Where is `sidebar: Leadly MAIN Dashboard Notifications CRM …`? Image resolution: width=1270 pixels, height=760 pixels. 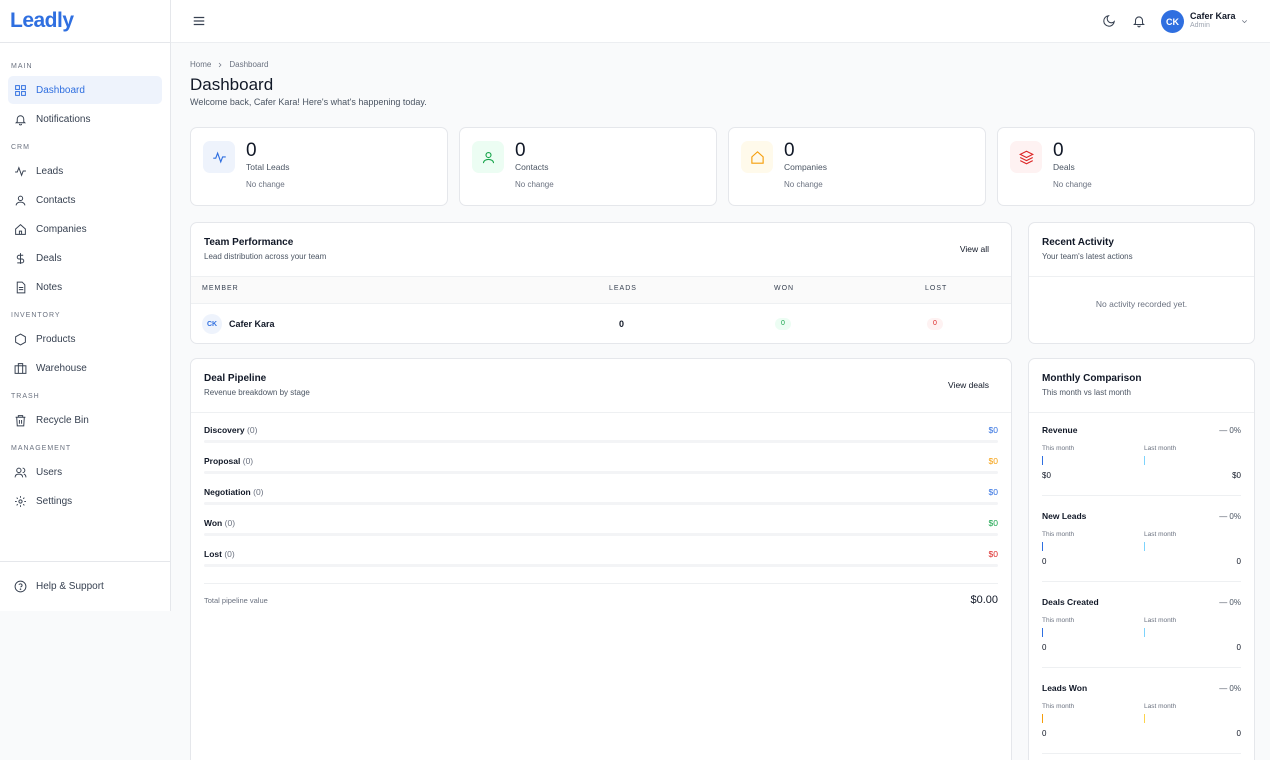 sidebar: Leadly MAIN Dashboard Notifications CRM … is located at coordinates (85, 305).